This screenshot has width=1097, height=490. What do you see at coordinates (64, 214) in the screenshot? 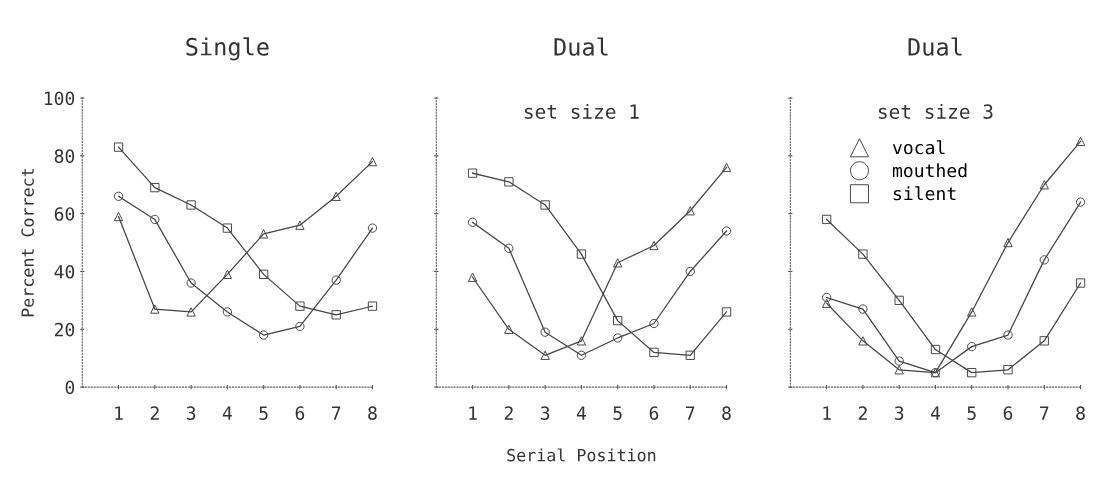
I see `y-tick-label: 60` at bounding box center [64, 214].